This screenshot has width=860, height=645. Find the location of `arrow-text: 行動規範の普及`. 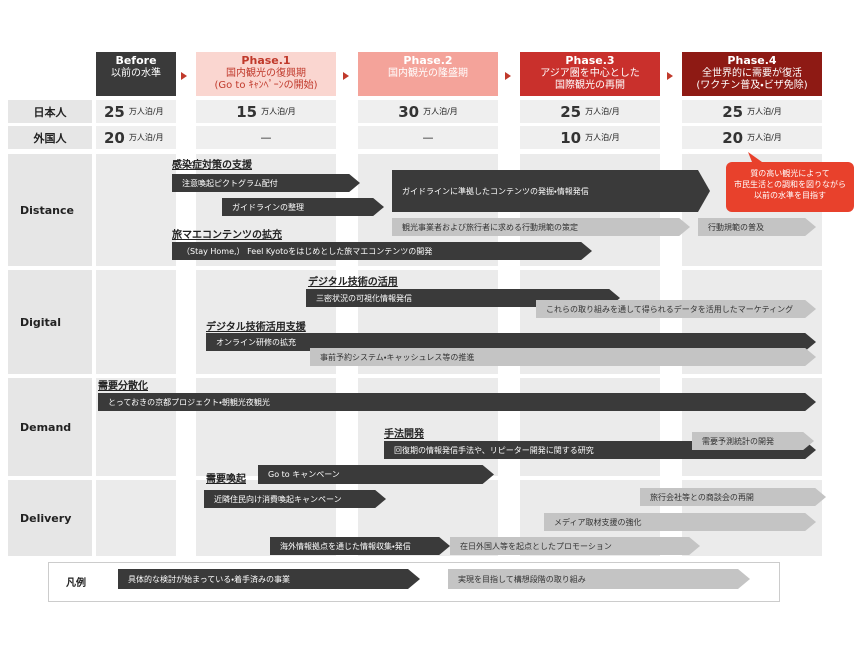

arrow-text: 行動規範の普及 is located at coordinates (751, 227).